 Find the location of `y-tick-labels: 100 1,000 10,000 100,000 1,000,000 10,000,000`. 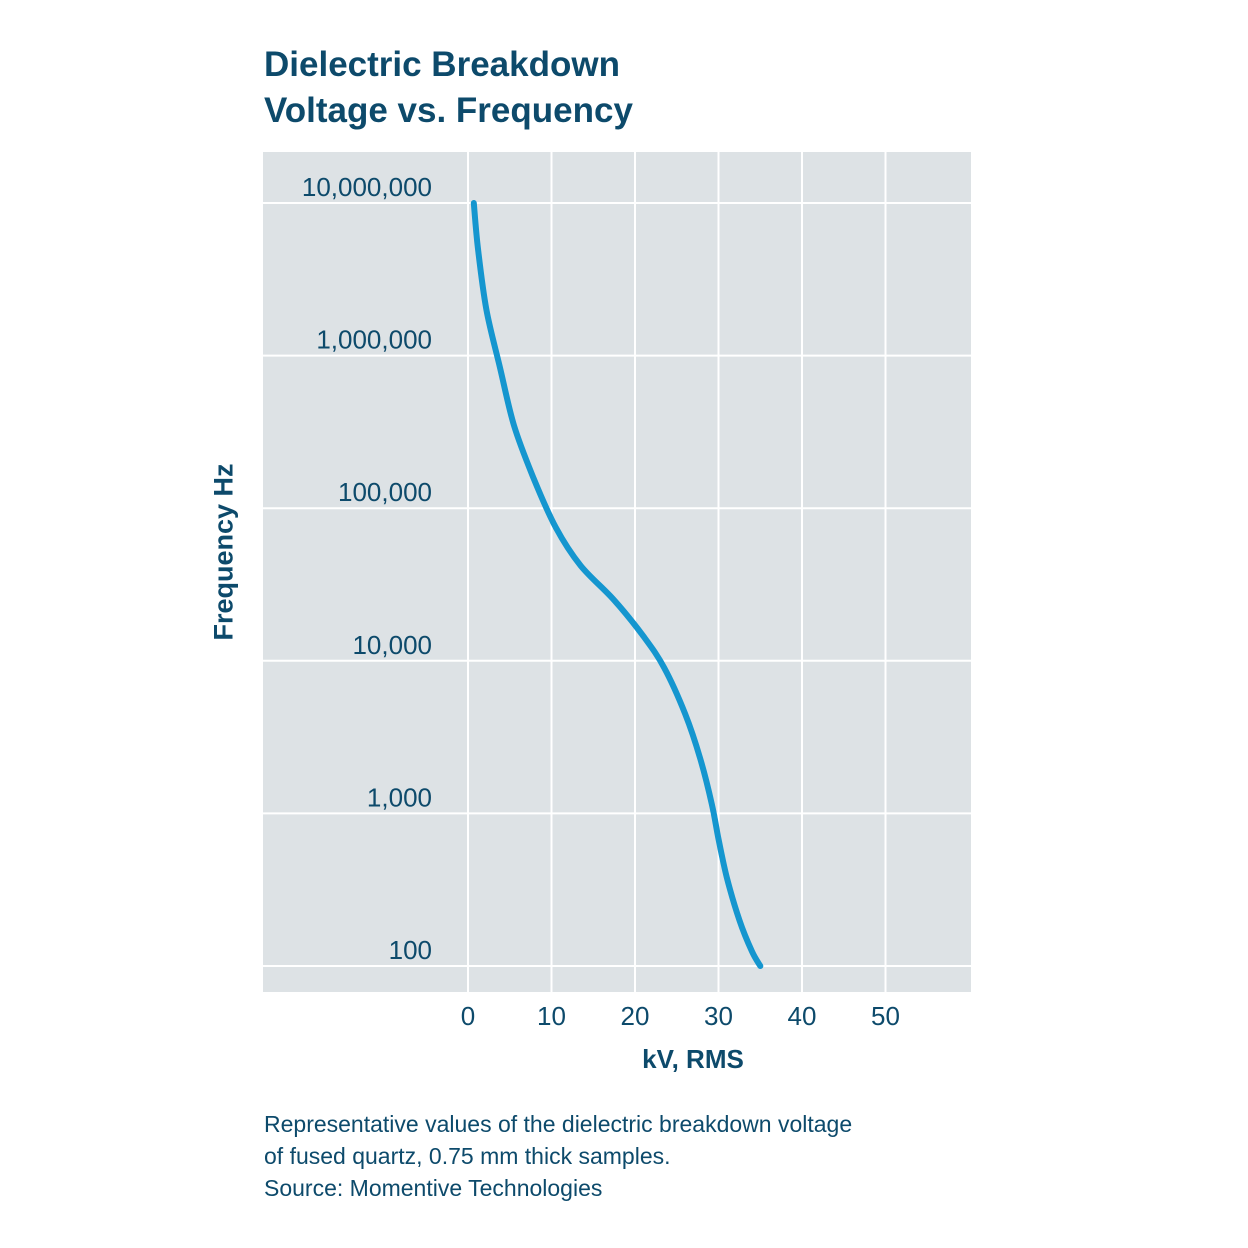

y-tick-labels: 100 1,000 10,000 100,000 1,000,000 10,000,000 is located at coordinates (367, 568).